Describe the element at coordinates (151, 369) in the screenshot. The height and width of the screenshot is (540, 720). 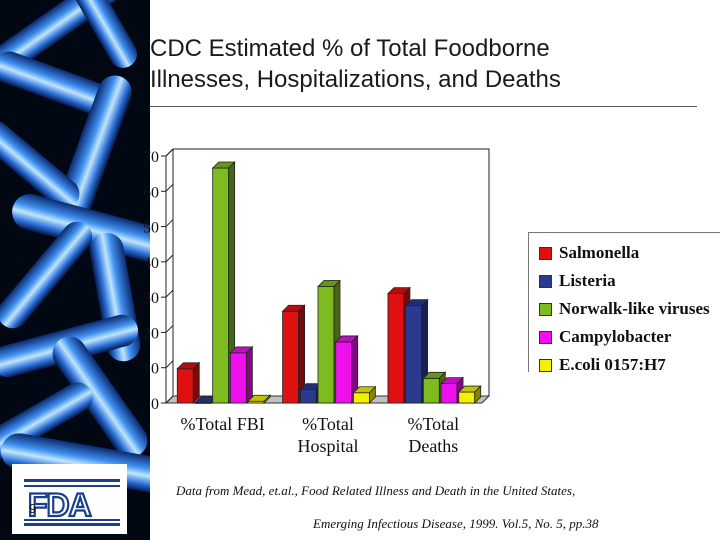
I see `y-tick-label: 10` at that location.